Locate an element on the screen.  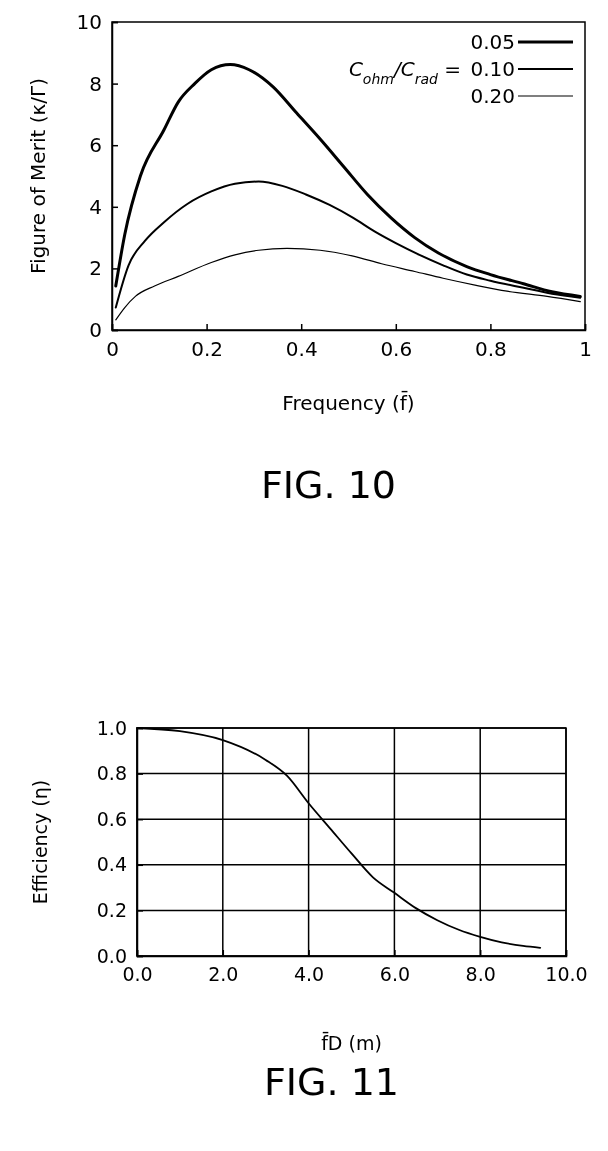
y-axis-title: Efficiency (η) is located at coordinates (39, 842).